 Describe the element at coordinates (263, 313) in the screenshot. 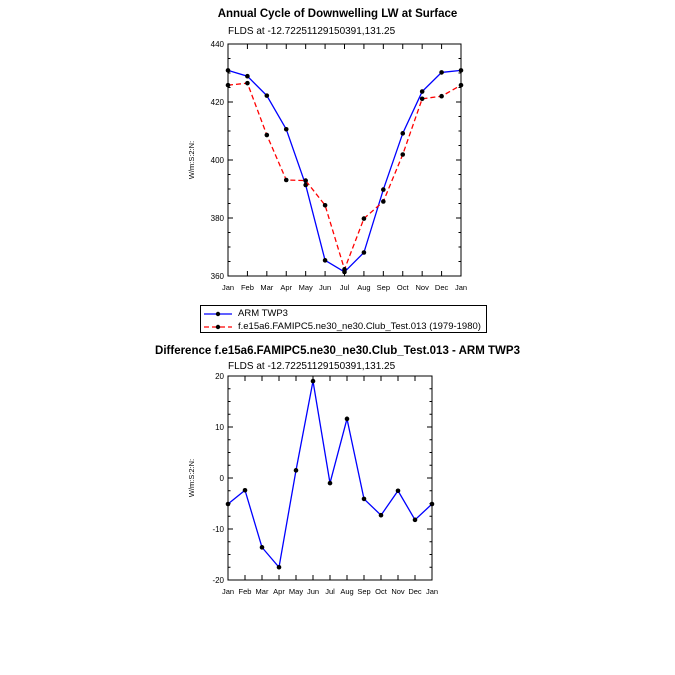

I see `legend-label-arm: ARM TWP3` at that location.